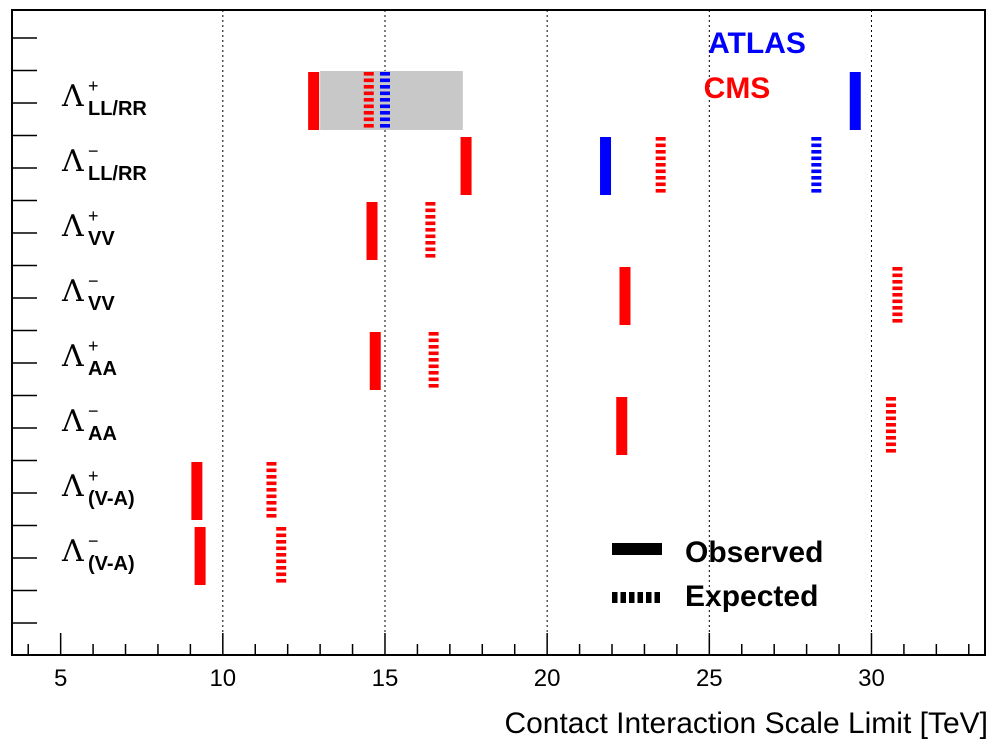 The width and height of the screenshot is (992, 746). I want to click on category-sub-4: AA, so click(102, 369).